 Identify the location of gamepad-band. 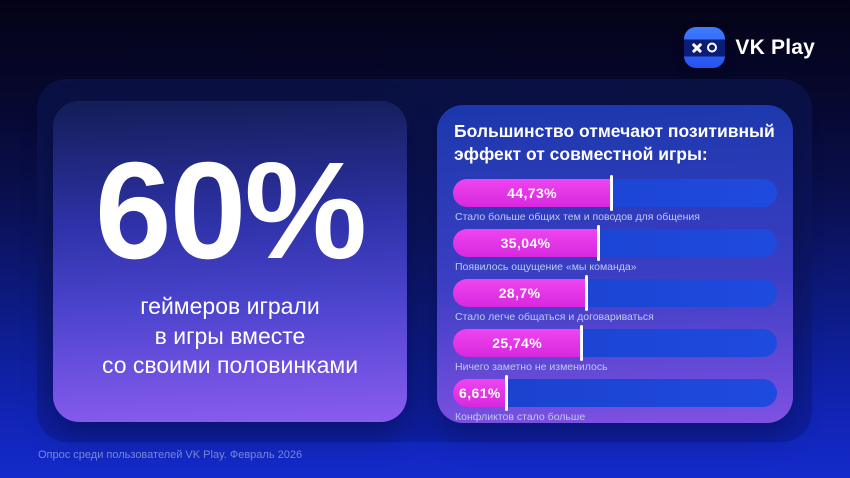
(705, 47).